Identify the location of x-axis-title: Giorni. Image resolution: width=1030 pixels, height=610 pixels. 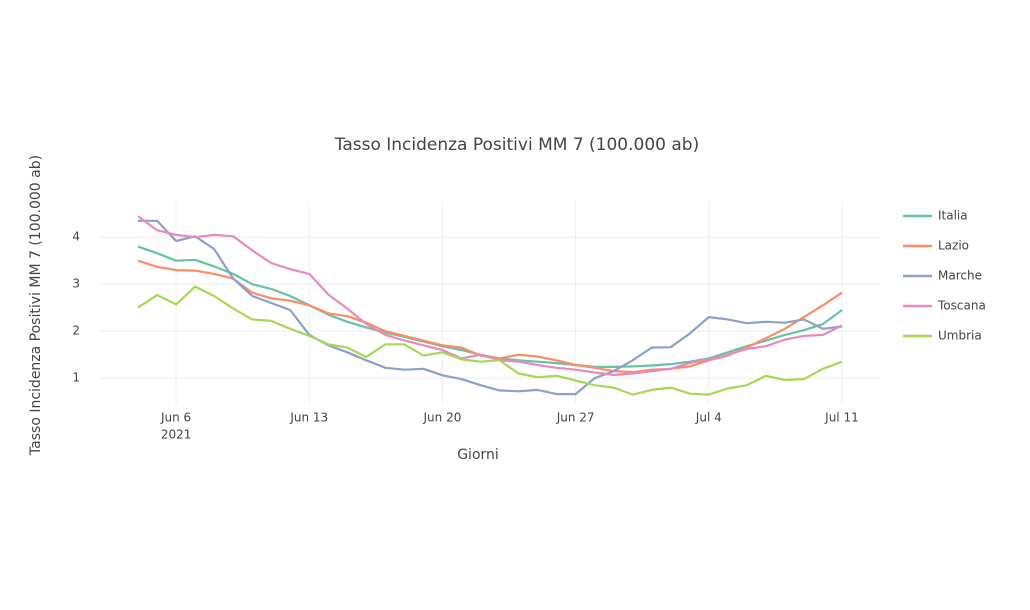
(478, 455).